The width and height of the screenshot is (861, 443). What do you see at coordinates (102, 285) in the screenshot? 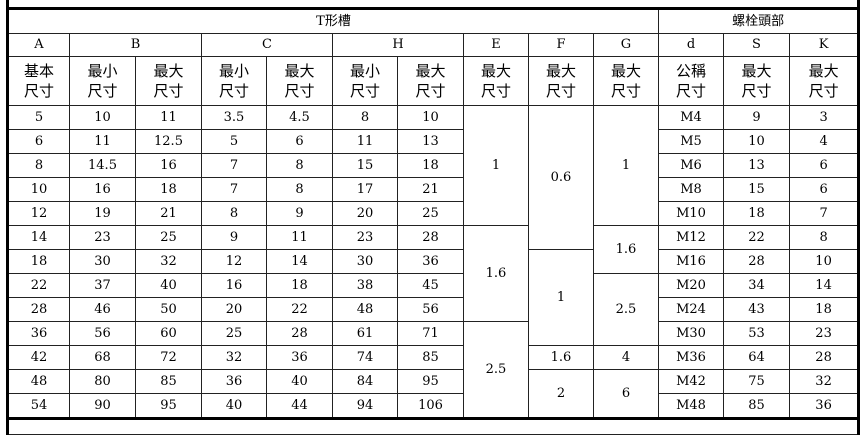
I see `table-cell: 37` at bounding box center [102, 285].